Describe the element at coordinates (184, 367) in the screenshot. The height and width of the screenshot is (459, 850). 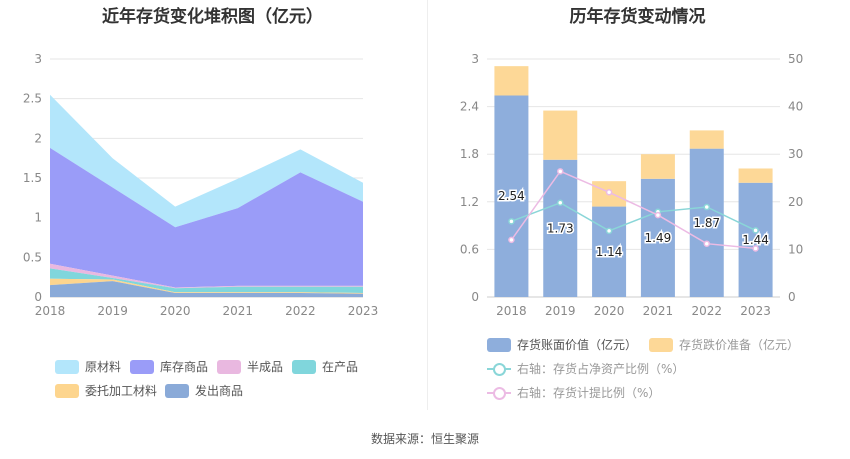
I see `legend-label: 库存商品` at that location.